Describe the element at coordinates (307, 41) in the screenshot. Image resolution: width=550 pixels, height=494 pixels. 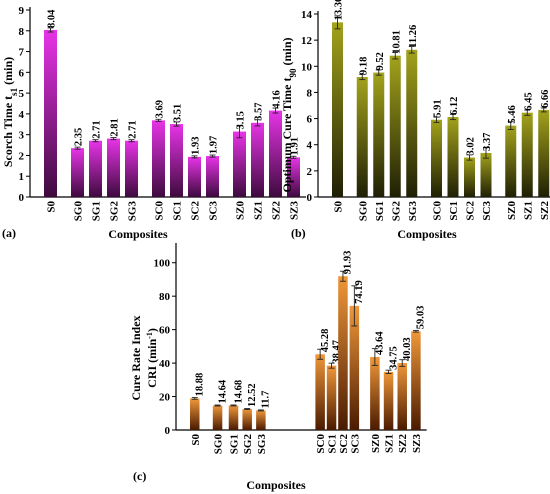
I see `y-tick-label: 12` at that location.